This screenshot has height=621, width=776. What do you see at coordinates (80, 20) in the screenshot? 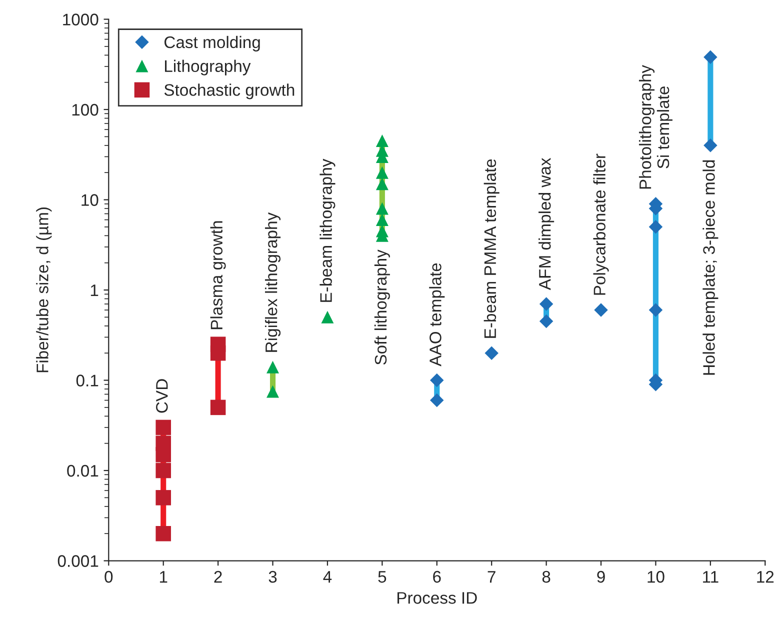
I see `y-tick-label: 1000` at bounding box center [80, 20].